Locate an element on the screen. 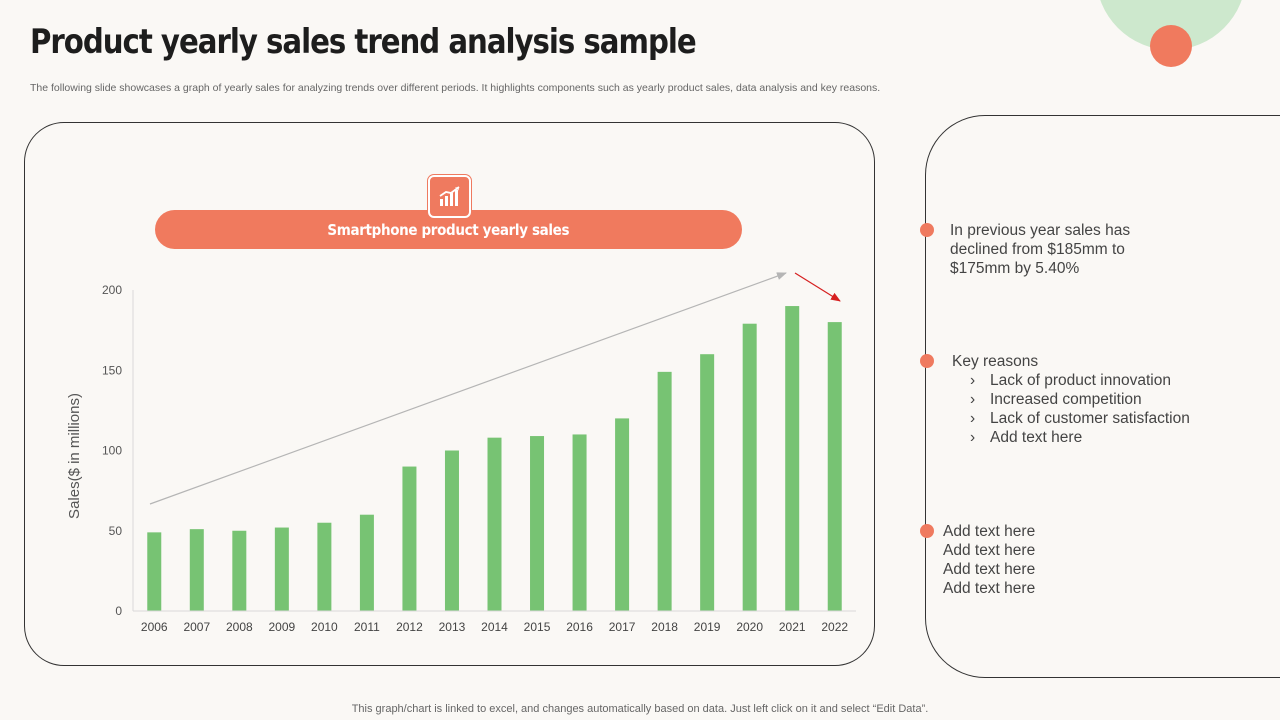 The width and height of the screenshot is (1280, 720). reason-item: Lack of product innovation is located at coordinates (1071, 380).